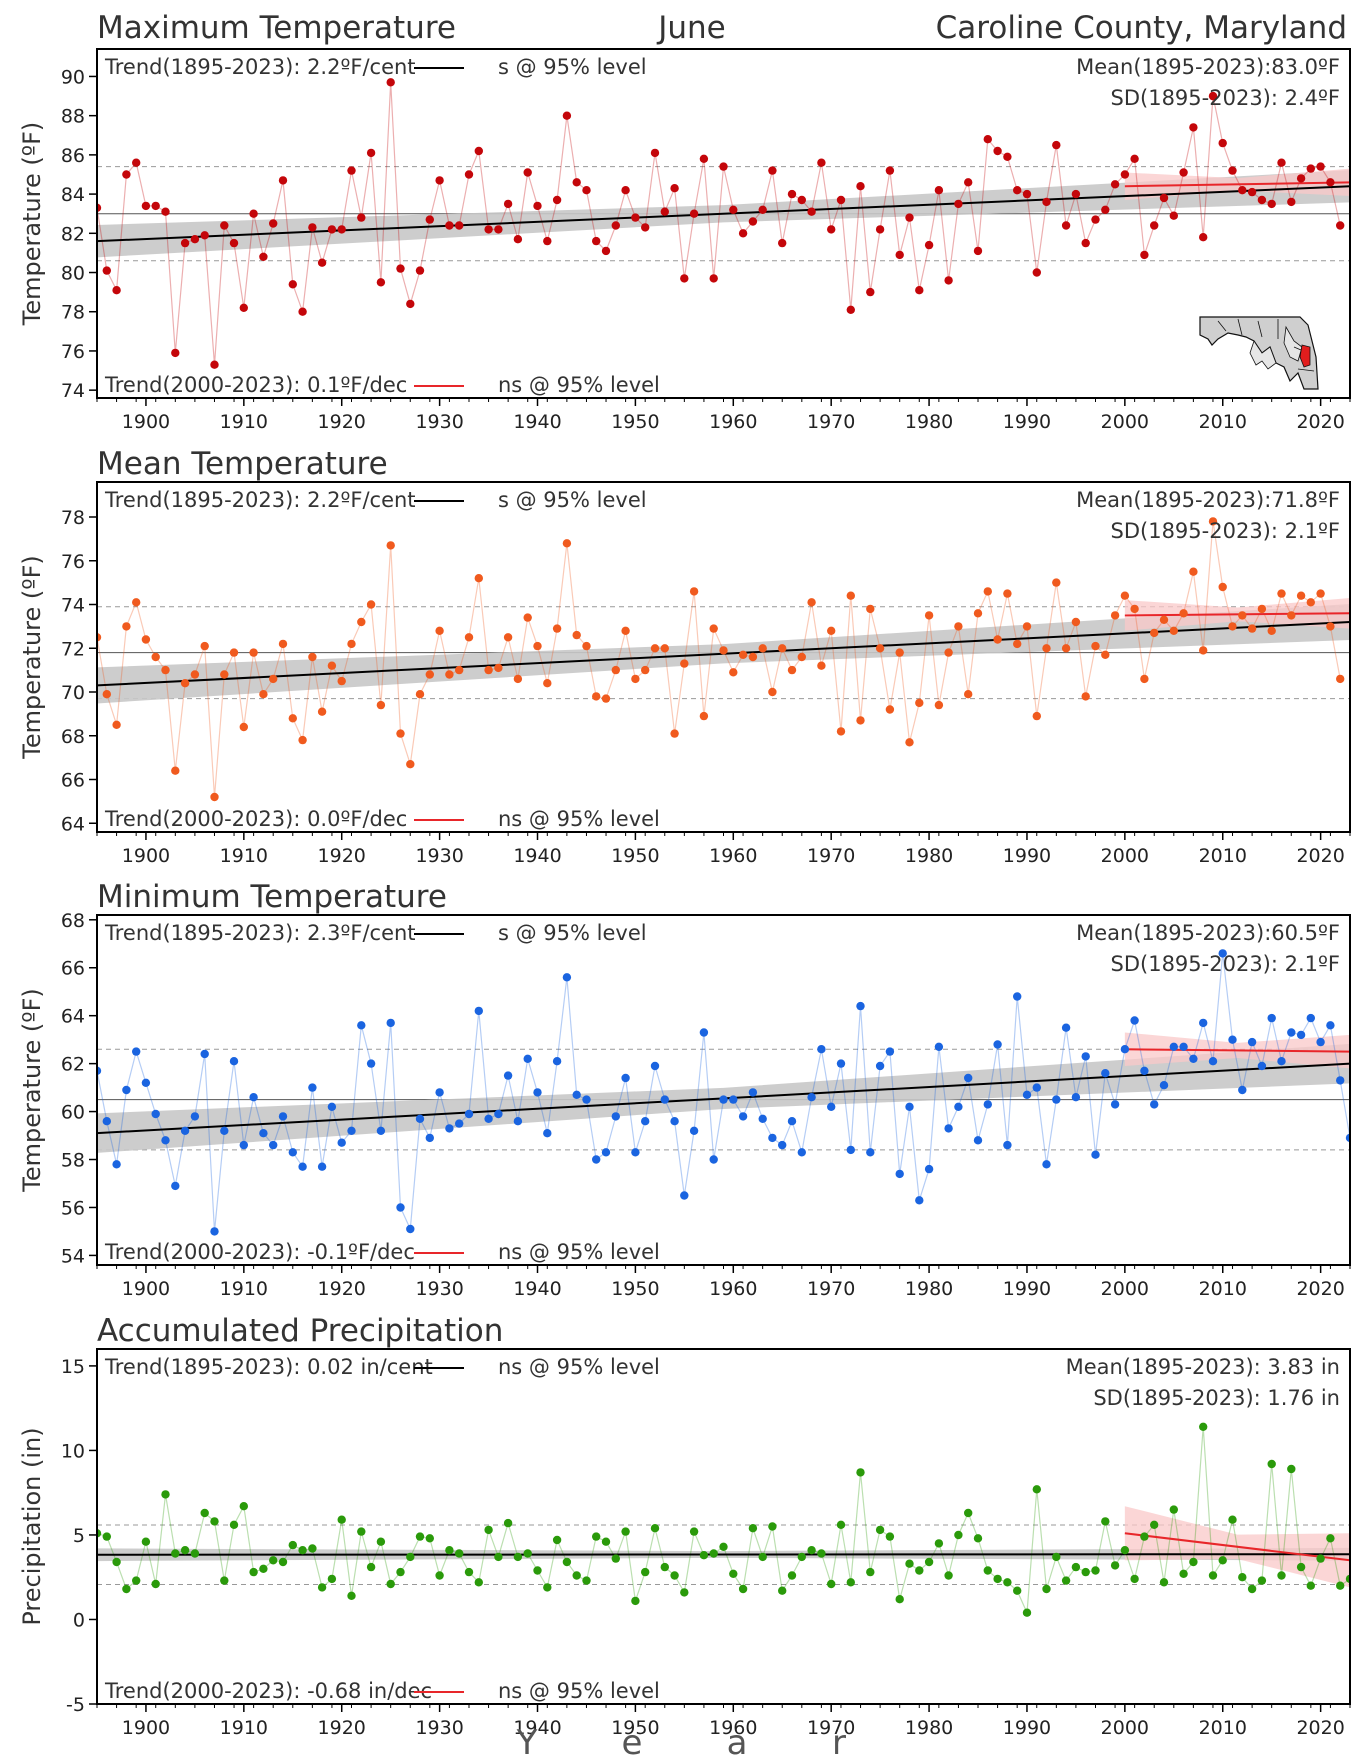 This screenshot has height=1764, width=1360. Describe the element at coordinates (1216, 1398) in the screenshot. I see `sd-annotation: SD(1895-2023): 1.76 in` at that location.